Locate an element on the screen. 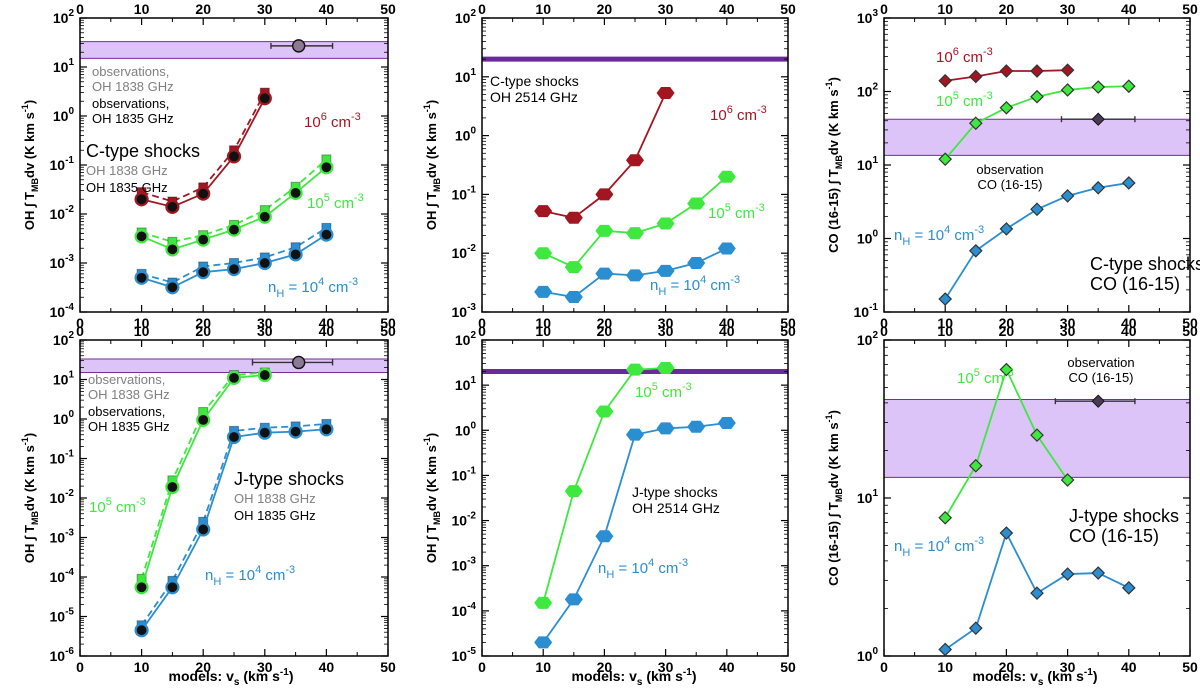 Image resolution: width=1200 pixels, height=690 pixels. p3-ytick-label: 10⁻¹ is located at coordinates (866, 311).